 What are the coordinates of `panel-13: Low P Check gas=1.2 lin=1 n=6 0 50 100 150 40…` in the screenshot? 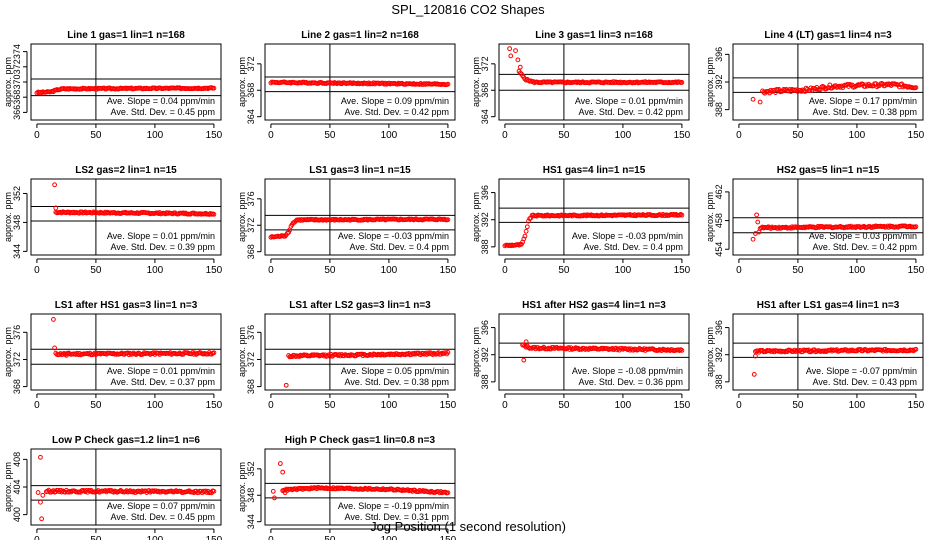 It's located at (113, 487).